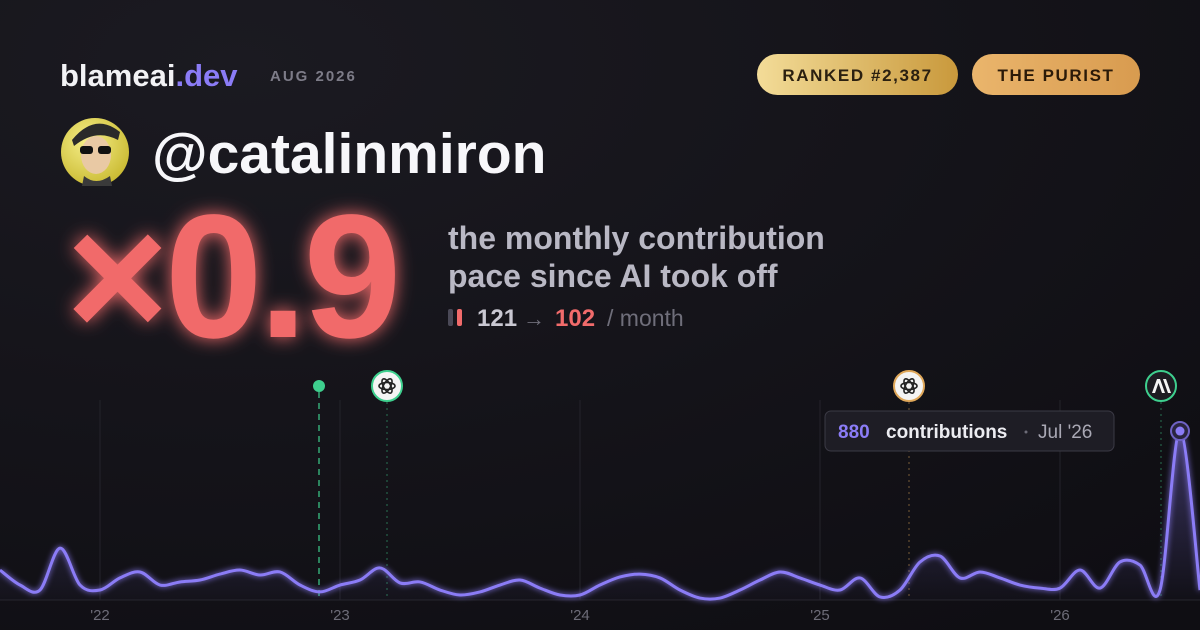 The width and height of the screenshot is (1200, 630). I want to click on tooltip-separator, so click(1026, 432).